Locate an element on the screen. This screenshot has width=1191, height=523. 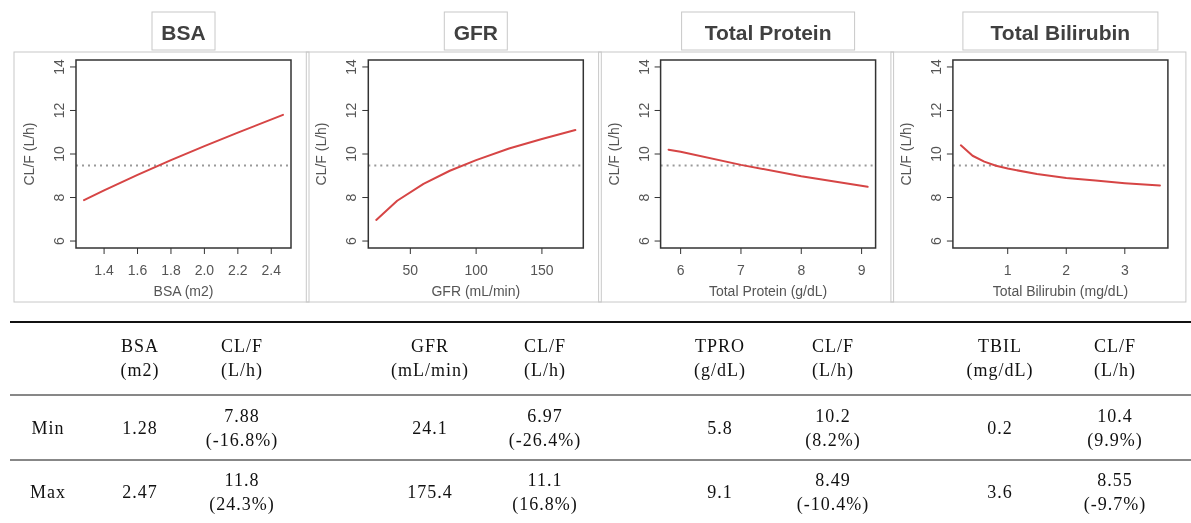
text: 10.2 (8.2%) is located at coordinates (833, 428).